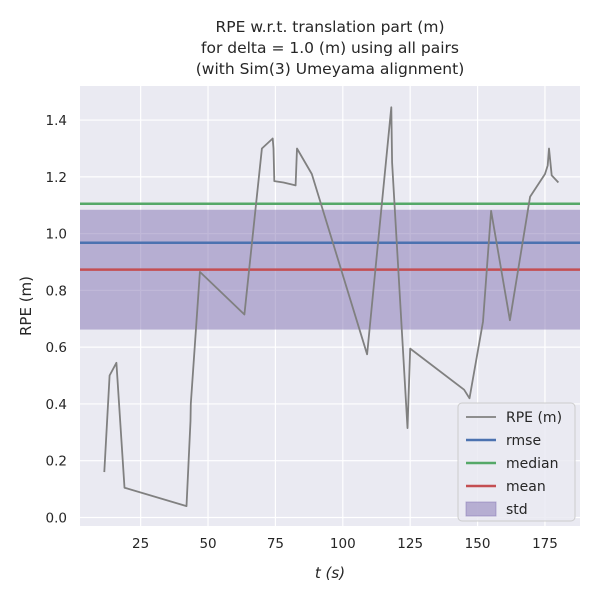  Describe the element at coordinates (56, 319) in the screenshot. I see `y-tick-labels: 0.0 0.2 0.4 0.6 0.8 1.0 1.2 1.4` at that location.